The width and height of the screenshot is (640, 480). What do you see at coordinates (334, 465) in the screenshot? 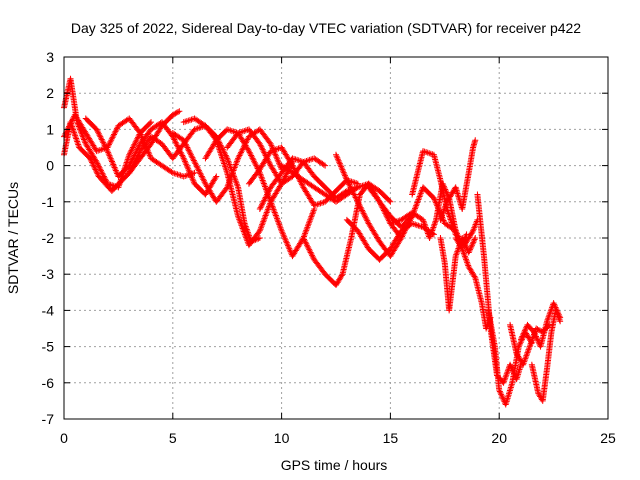
I see `x-axis-label: GPS time / hours` at bounding box center [334, 465].